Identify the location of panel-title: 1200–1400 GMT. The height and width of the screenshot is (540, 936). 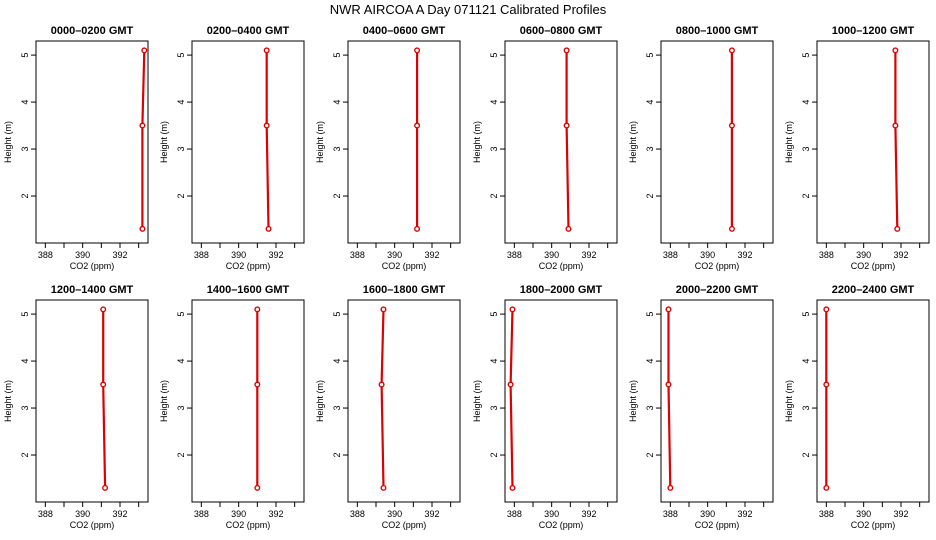
(92, 290).